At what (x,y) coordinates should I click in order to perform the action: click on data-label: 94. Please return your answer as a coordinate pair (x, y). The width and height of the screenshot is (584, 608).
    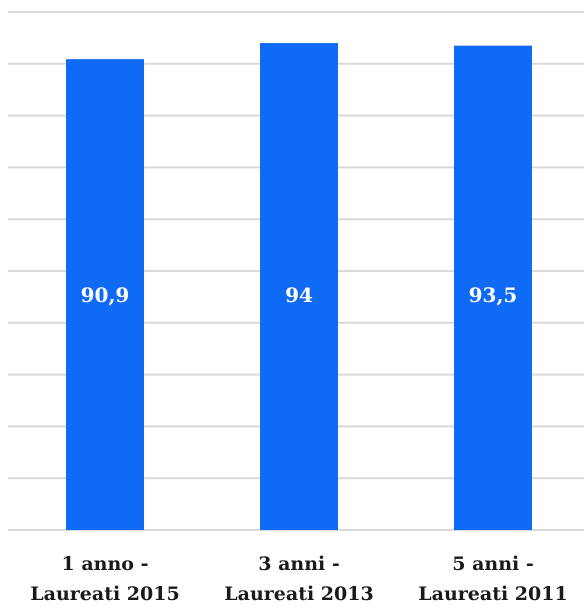
    Looking at the image, I should click on (299, 295).